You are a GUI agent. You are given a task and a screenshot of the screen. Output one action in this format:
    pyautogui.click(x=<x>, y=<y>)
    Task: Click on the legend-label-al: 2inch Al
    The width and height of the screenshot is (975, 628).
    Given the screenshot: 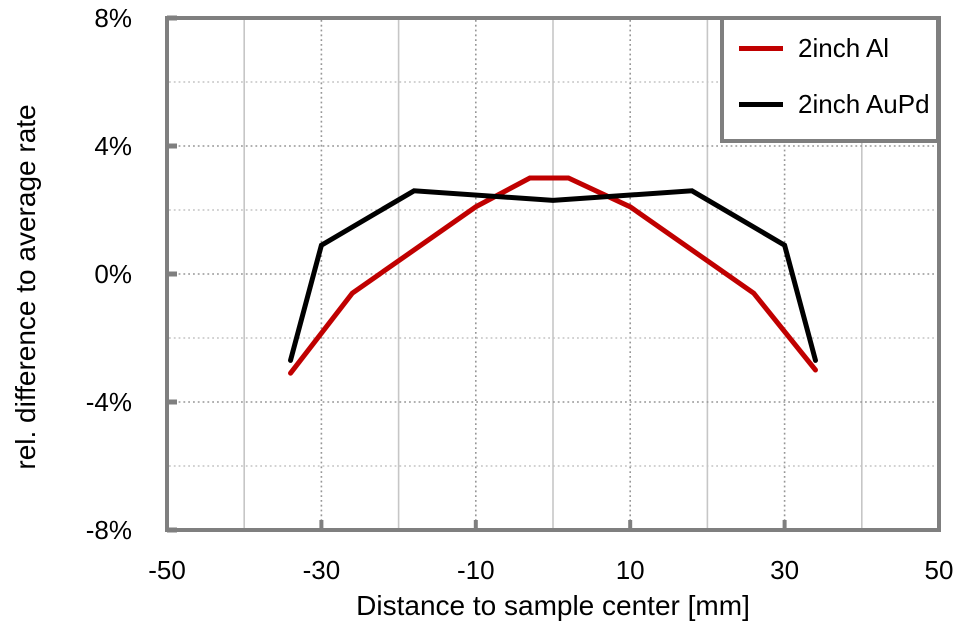 What is the action you would take?
    pyautogui.click(x=844, y=47)
    